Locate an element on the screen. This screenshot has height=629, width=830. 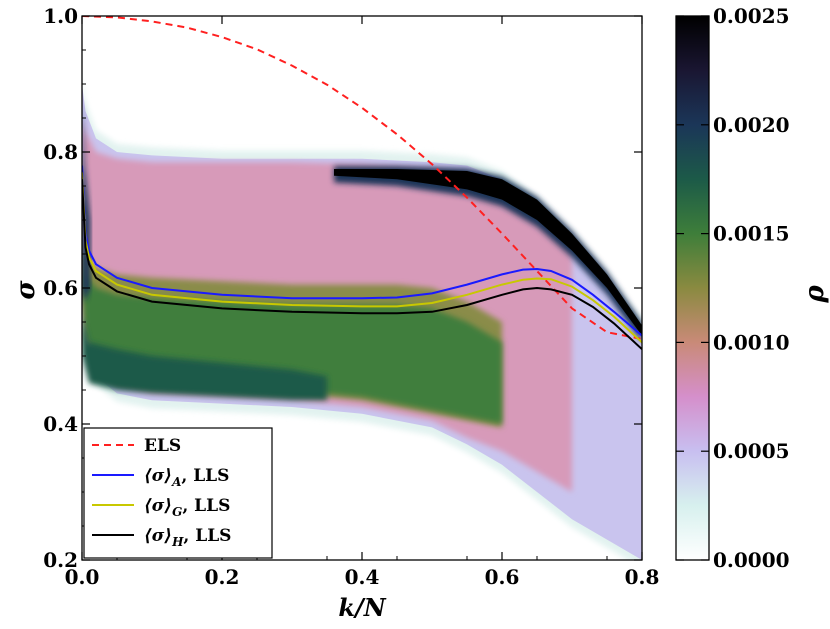
x-tick-label: 0.2 is located at coordinates (222, 577).